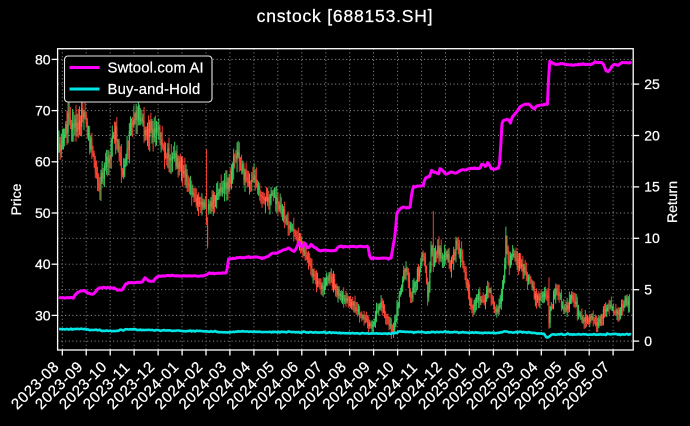 The width and height of the screenshot is (690, 426). Describe the element at coordinates (43, 162) in the screenshot. I see `svg-text: 60` at that location.